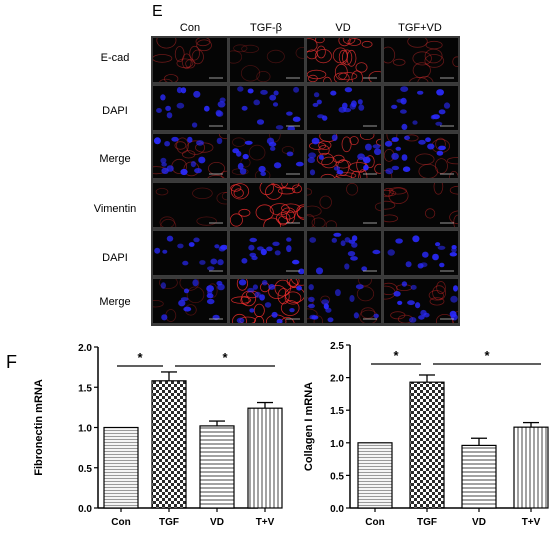  I want to click on col-header-vd: VD, so click(343, 28).